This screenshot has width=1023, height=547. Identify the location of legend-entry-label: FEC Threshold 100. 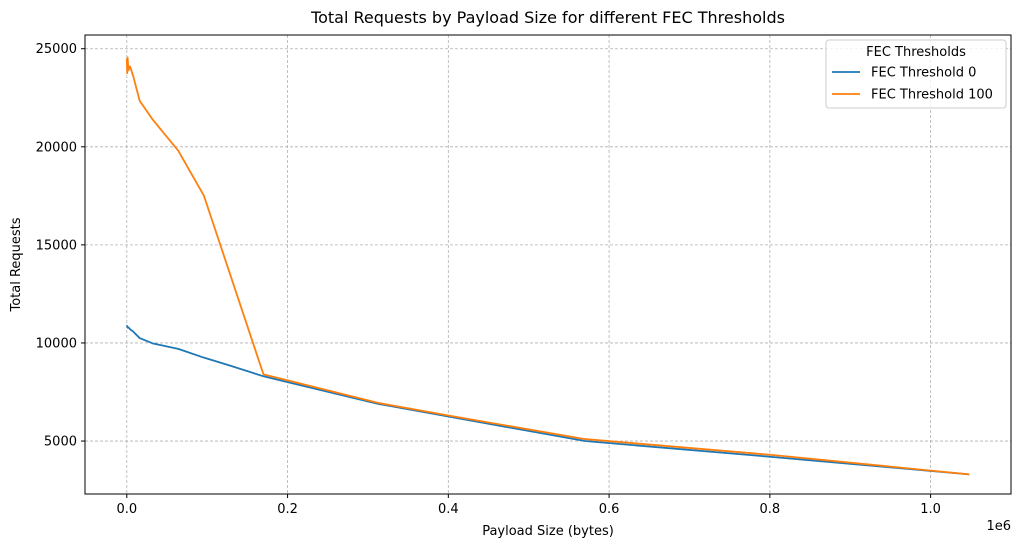
(932, 95).